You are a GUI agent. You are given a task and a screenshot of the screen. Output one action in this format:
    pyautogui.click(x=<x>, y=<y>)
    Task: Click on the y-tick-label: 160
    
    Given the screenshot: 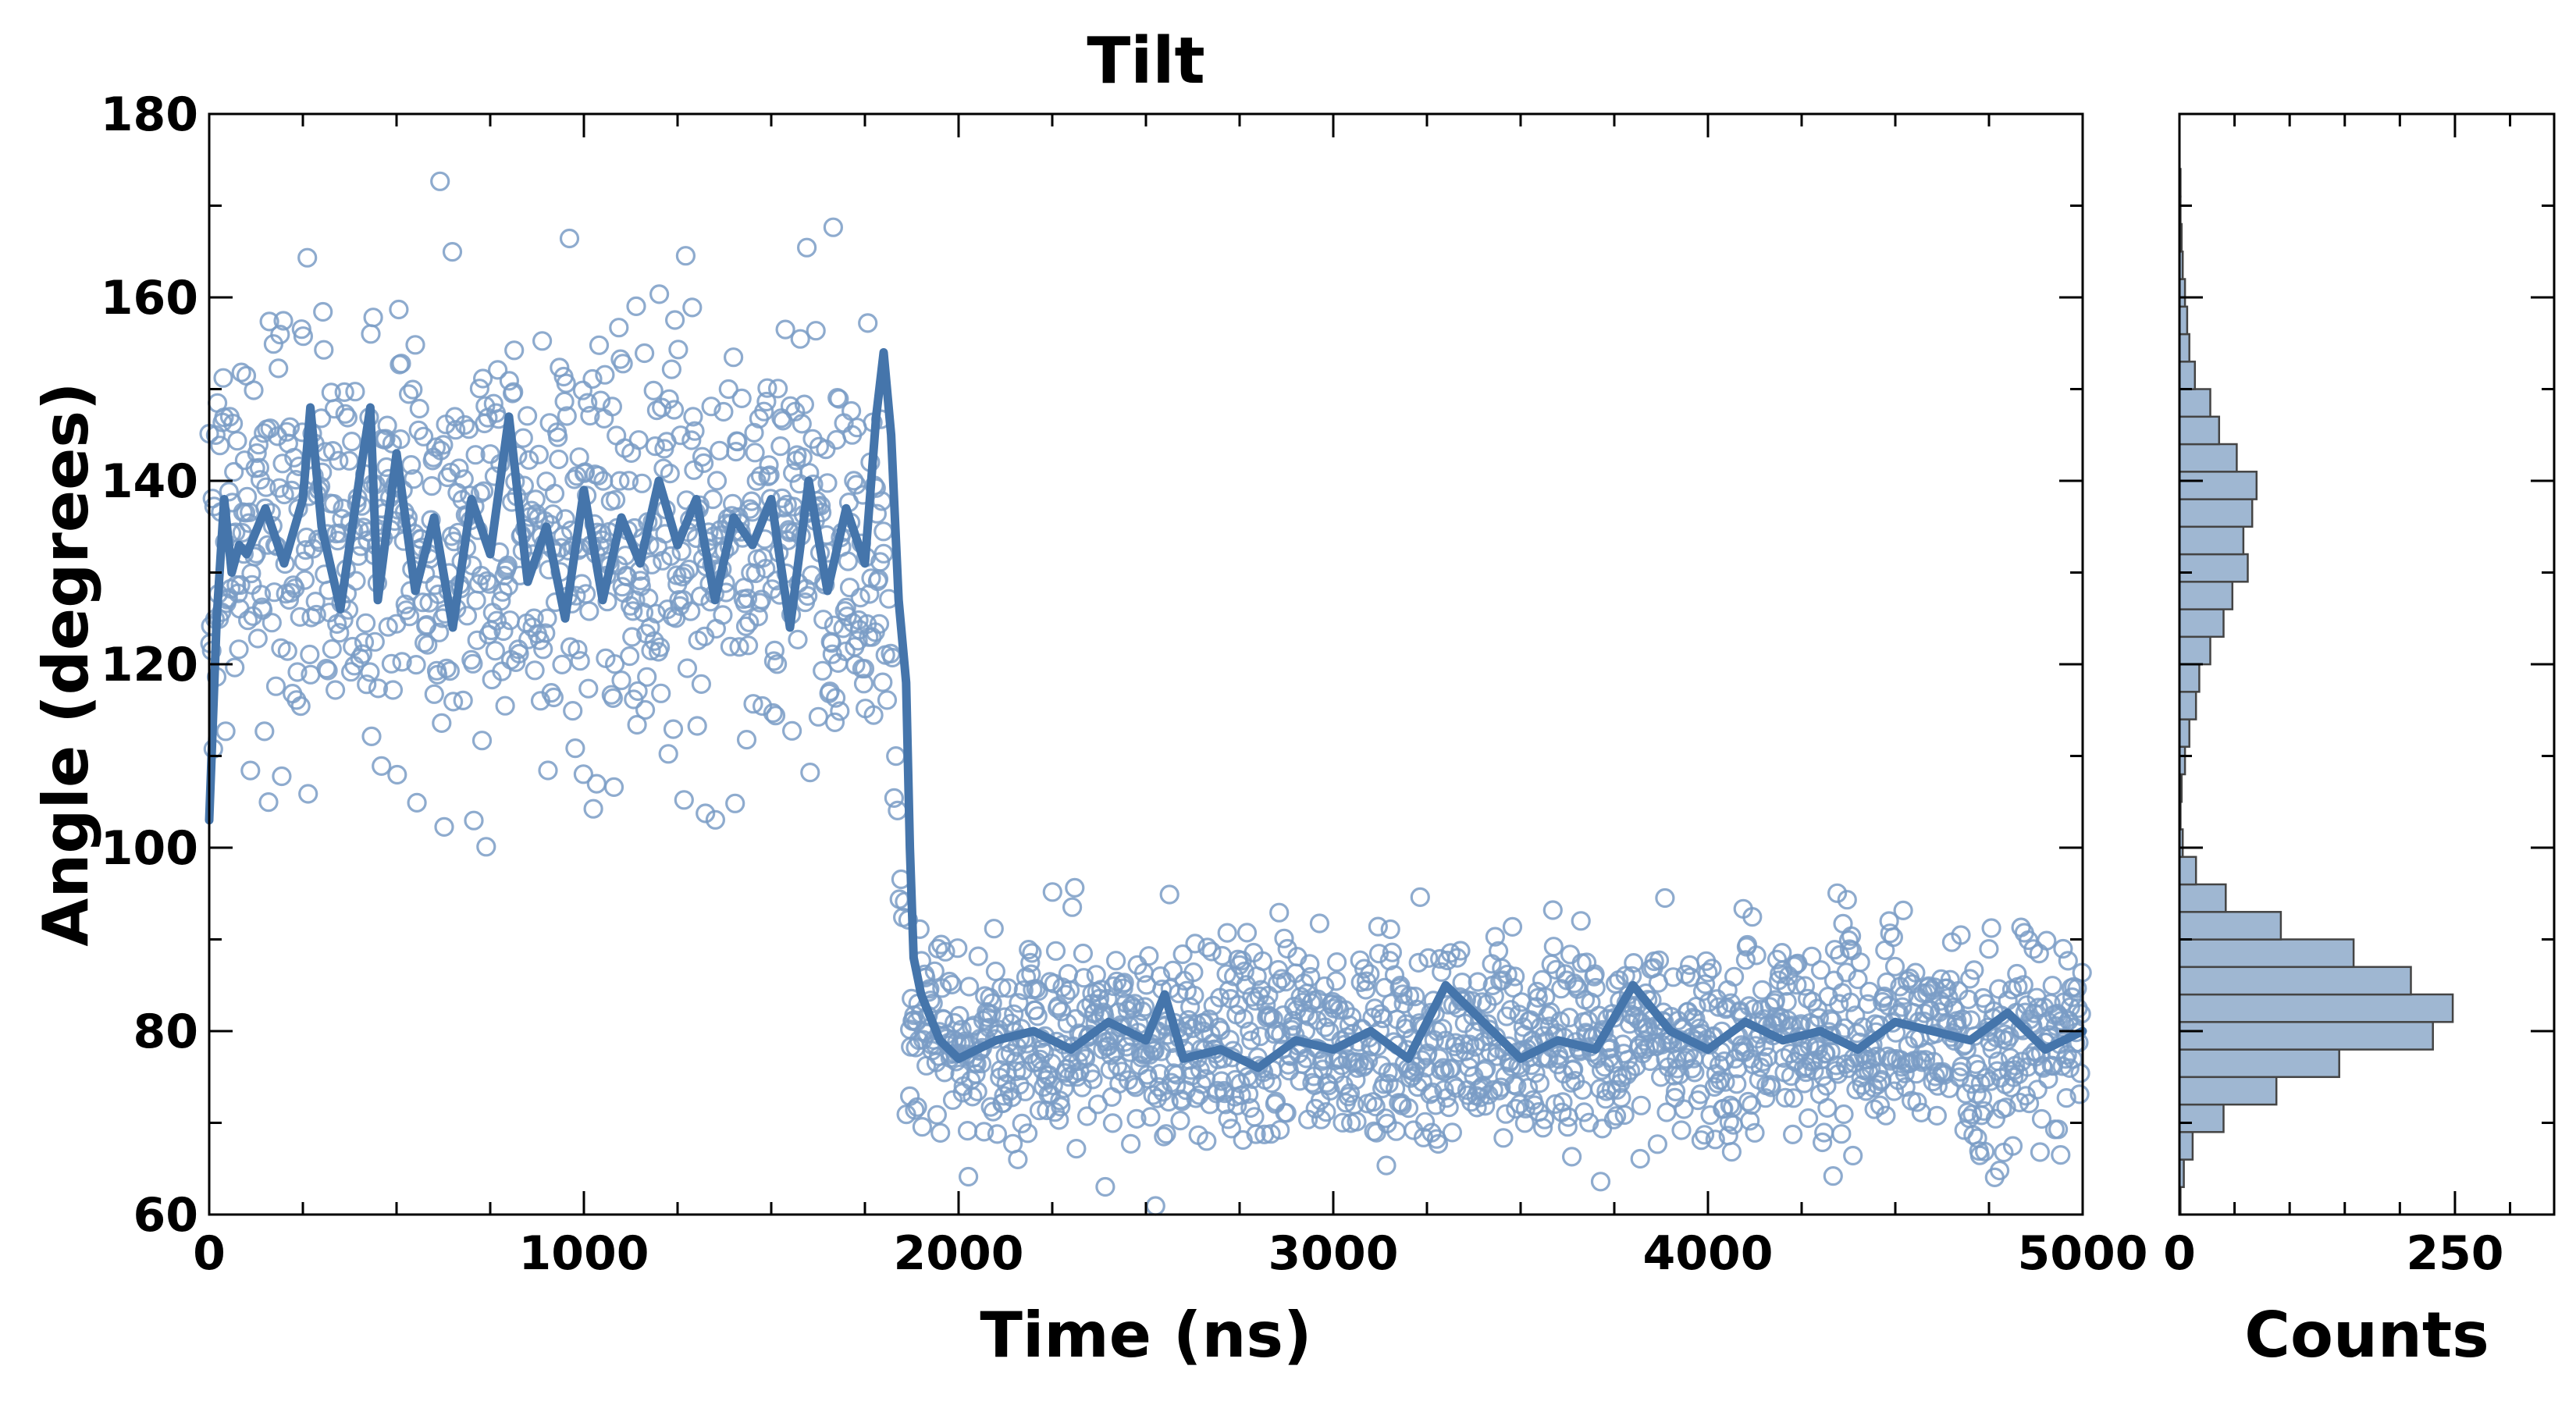 What is the action you would take?
    pyautogui.click(x=149, y=298)
    